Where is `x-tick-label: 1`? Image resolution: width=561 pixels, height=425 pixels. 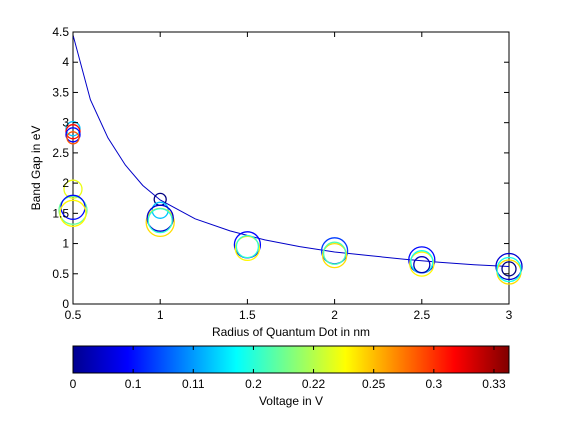
x-tick-label: 1 is located at coordinates (160, 315).